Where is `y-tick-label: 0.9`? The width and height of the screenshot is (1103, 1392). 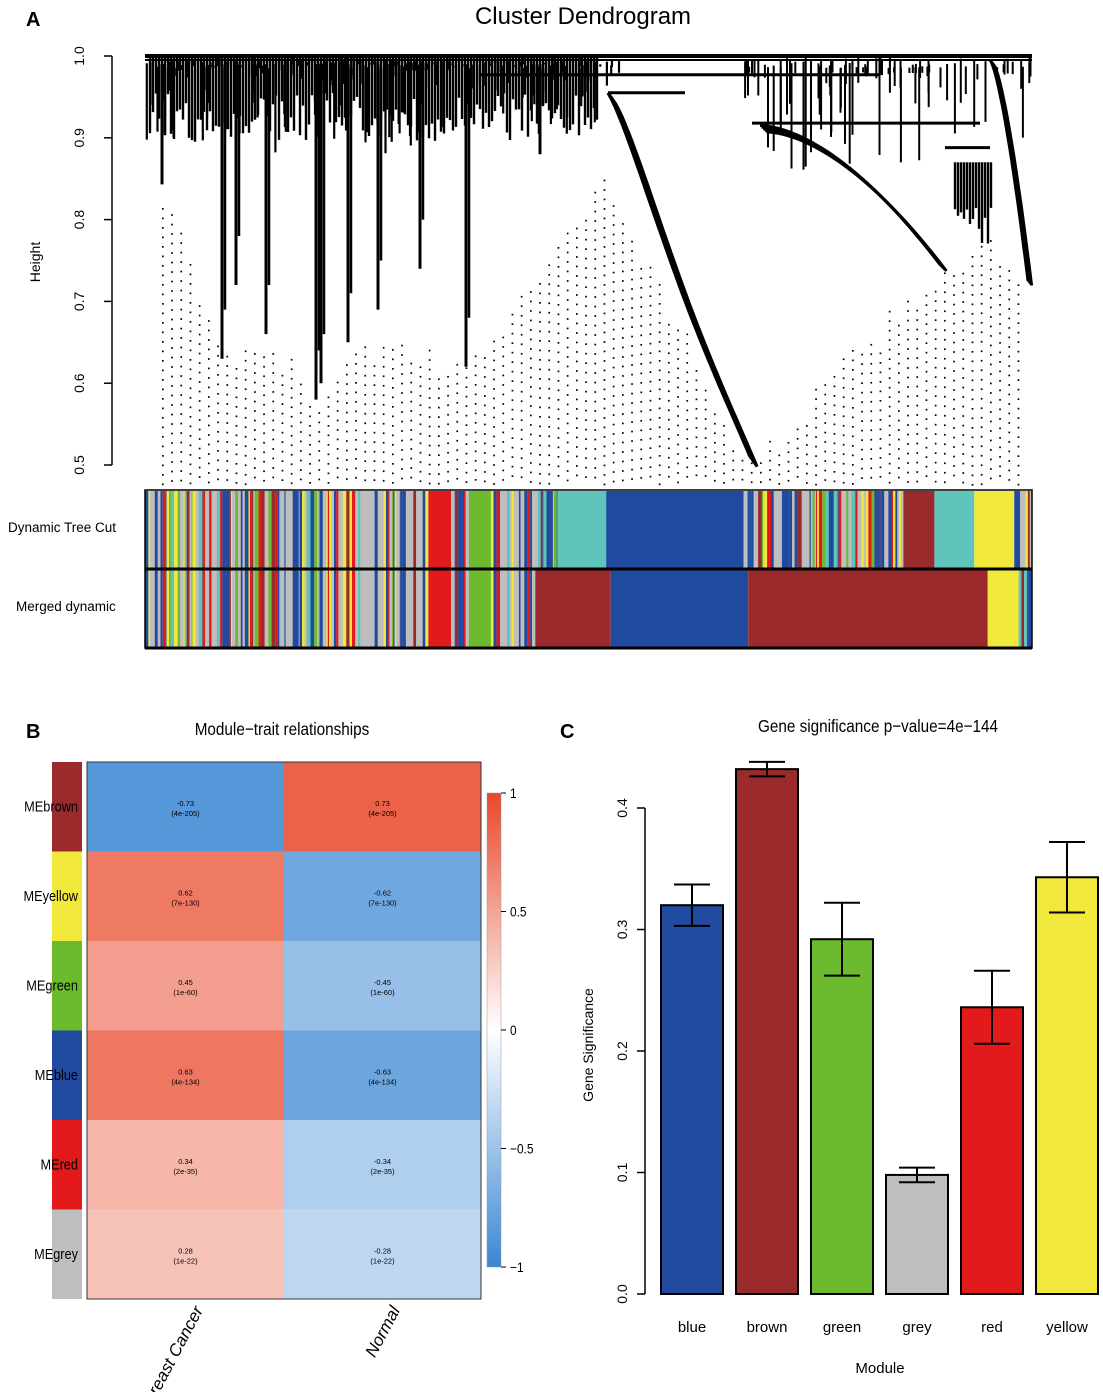
y-tick-label: 0.9 is located at coordinates (79, 138).